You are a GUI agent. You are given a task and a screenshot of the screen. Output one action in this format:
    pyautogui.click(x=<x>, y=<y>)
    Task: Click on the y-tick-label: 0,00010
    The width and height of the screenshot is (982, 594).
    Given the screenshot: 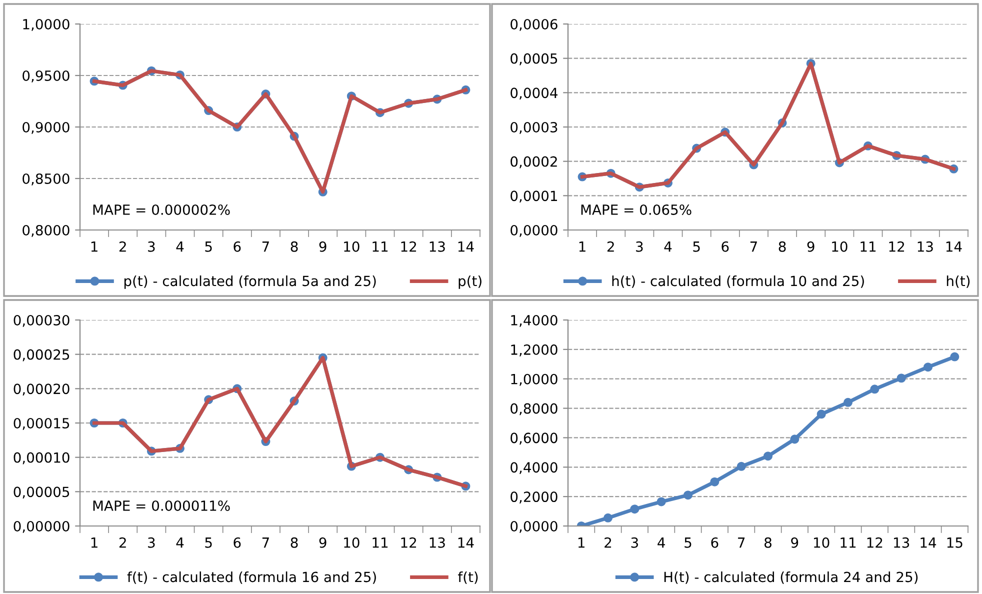 What is the action you would take?
    pyautogui.click(x=42, y=458)
    